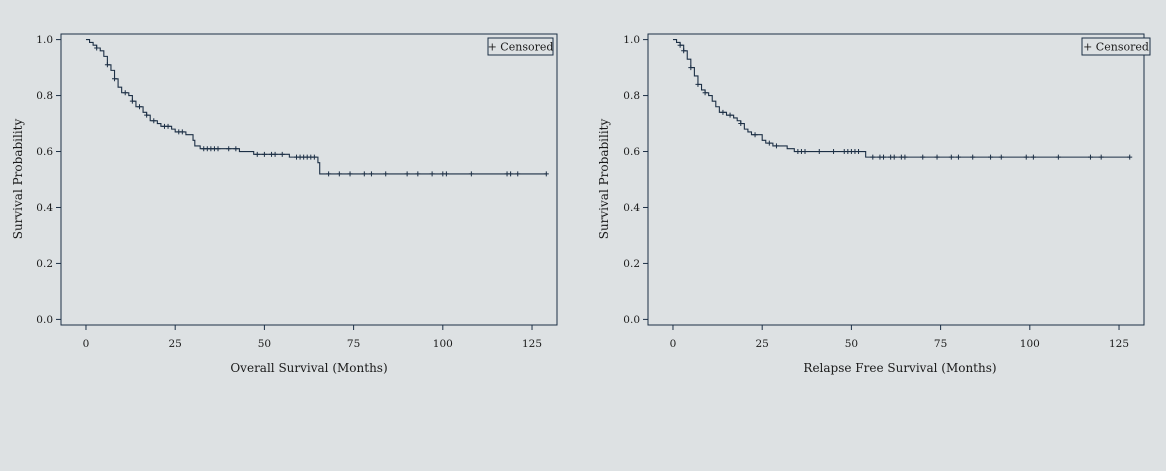 The width and height of the screenshot is (1166, 471). I want to click on y-tick-label: 0.8, so click(44, 96).